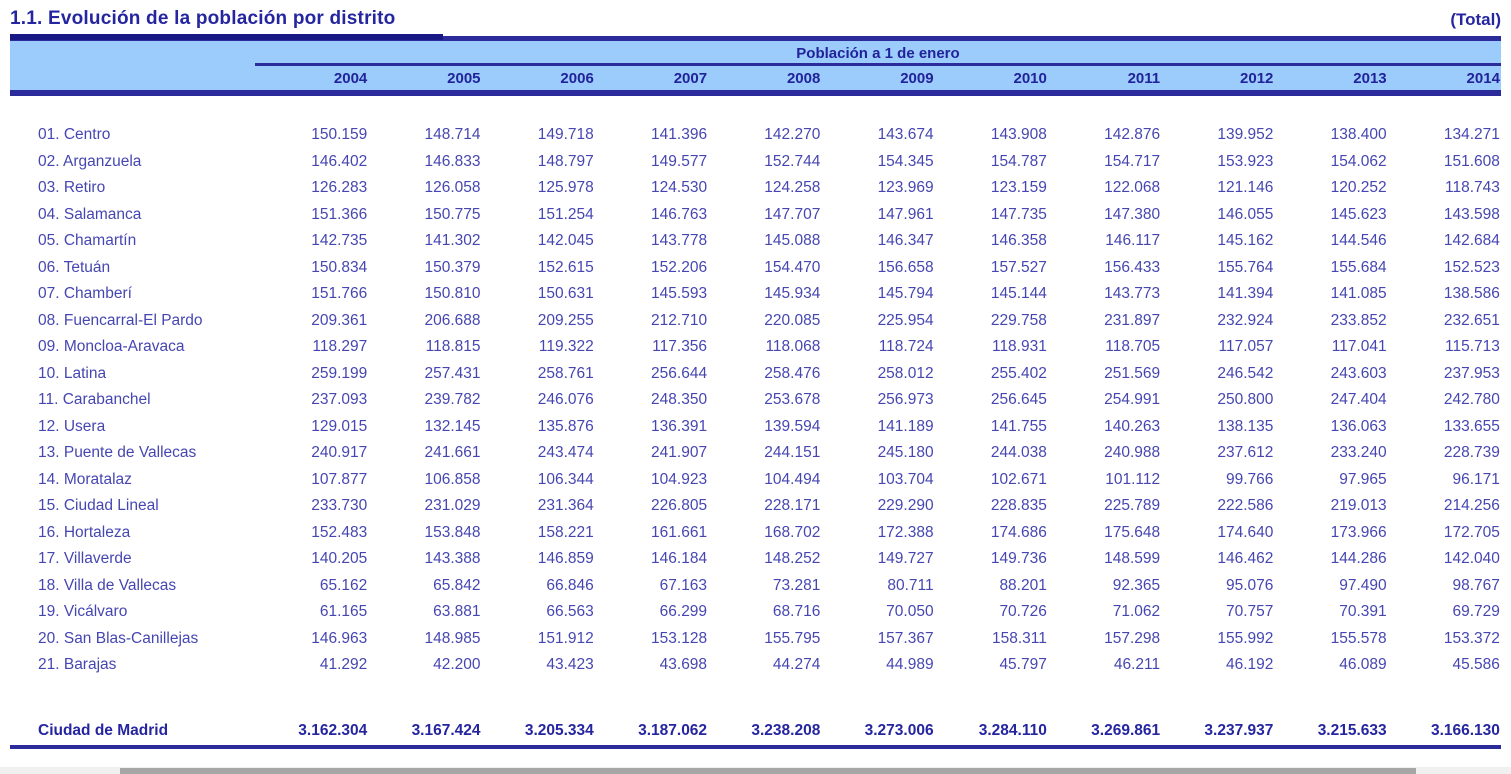 Image resolution: width=1511 pixels, height=774 pixels. I want to click on population-value: 136.391, so click(679, 426).